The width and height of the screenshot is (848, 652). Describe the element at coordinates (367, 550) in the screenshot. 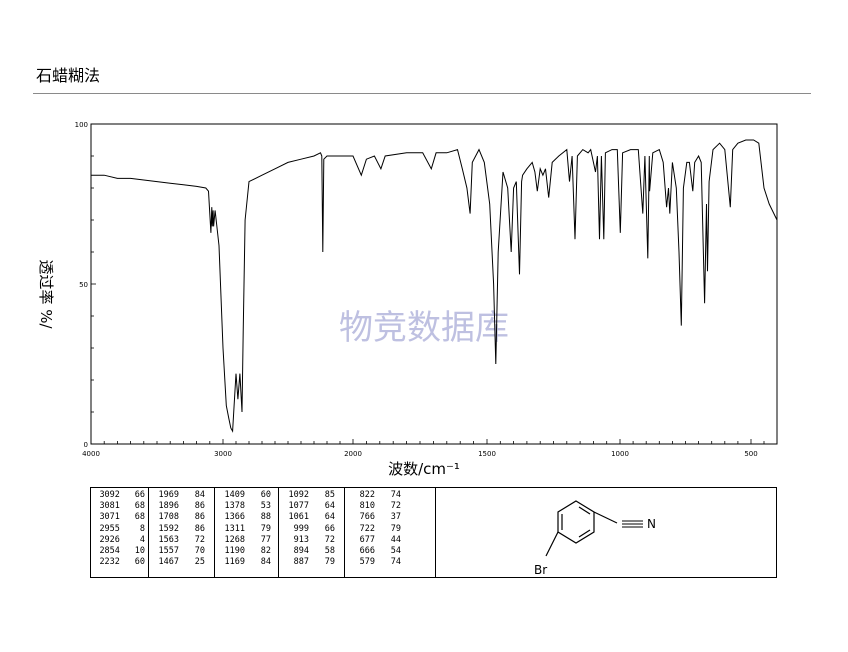

I see `peak-wavenumber: 666` at that location.